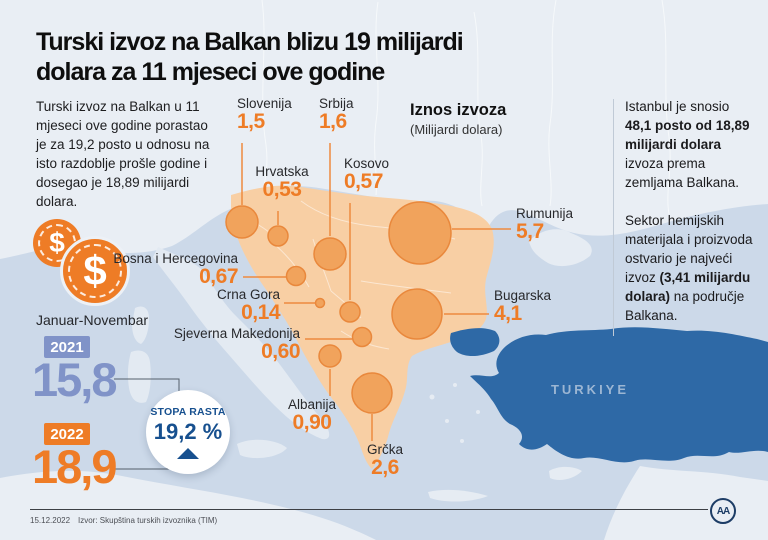 Image resolution: width=768 pixels, height=540 pixels. What do you see at coordinates (458, 495) in the screenshot?
I see `crete-land` at bounding box center [458, 495].